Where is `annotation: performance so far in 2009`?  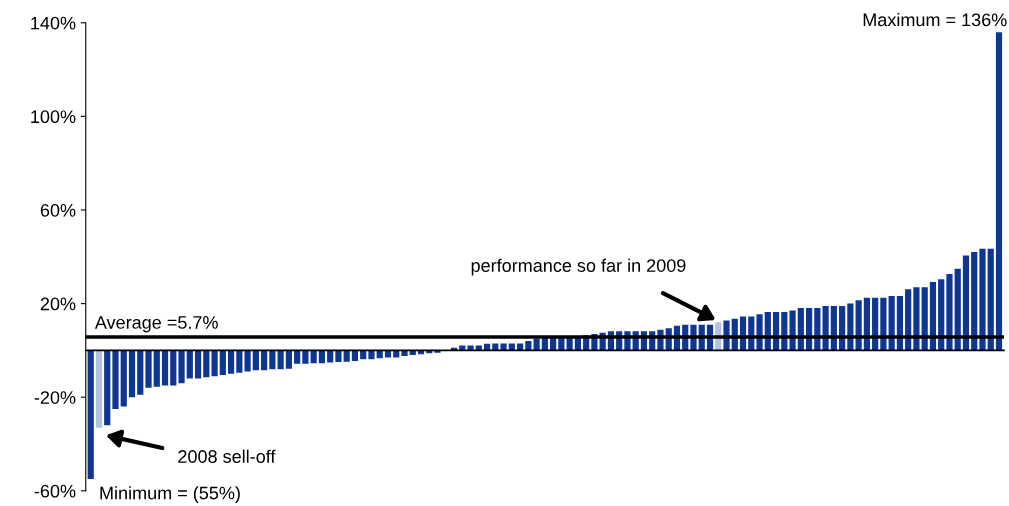
annotation: performance so far in 2009 is located at coordinates (578, 267).